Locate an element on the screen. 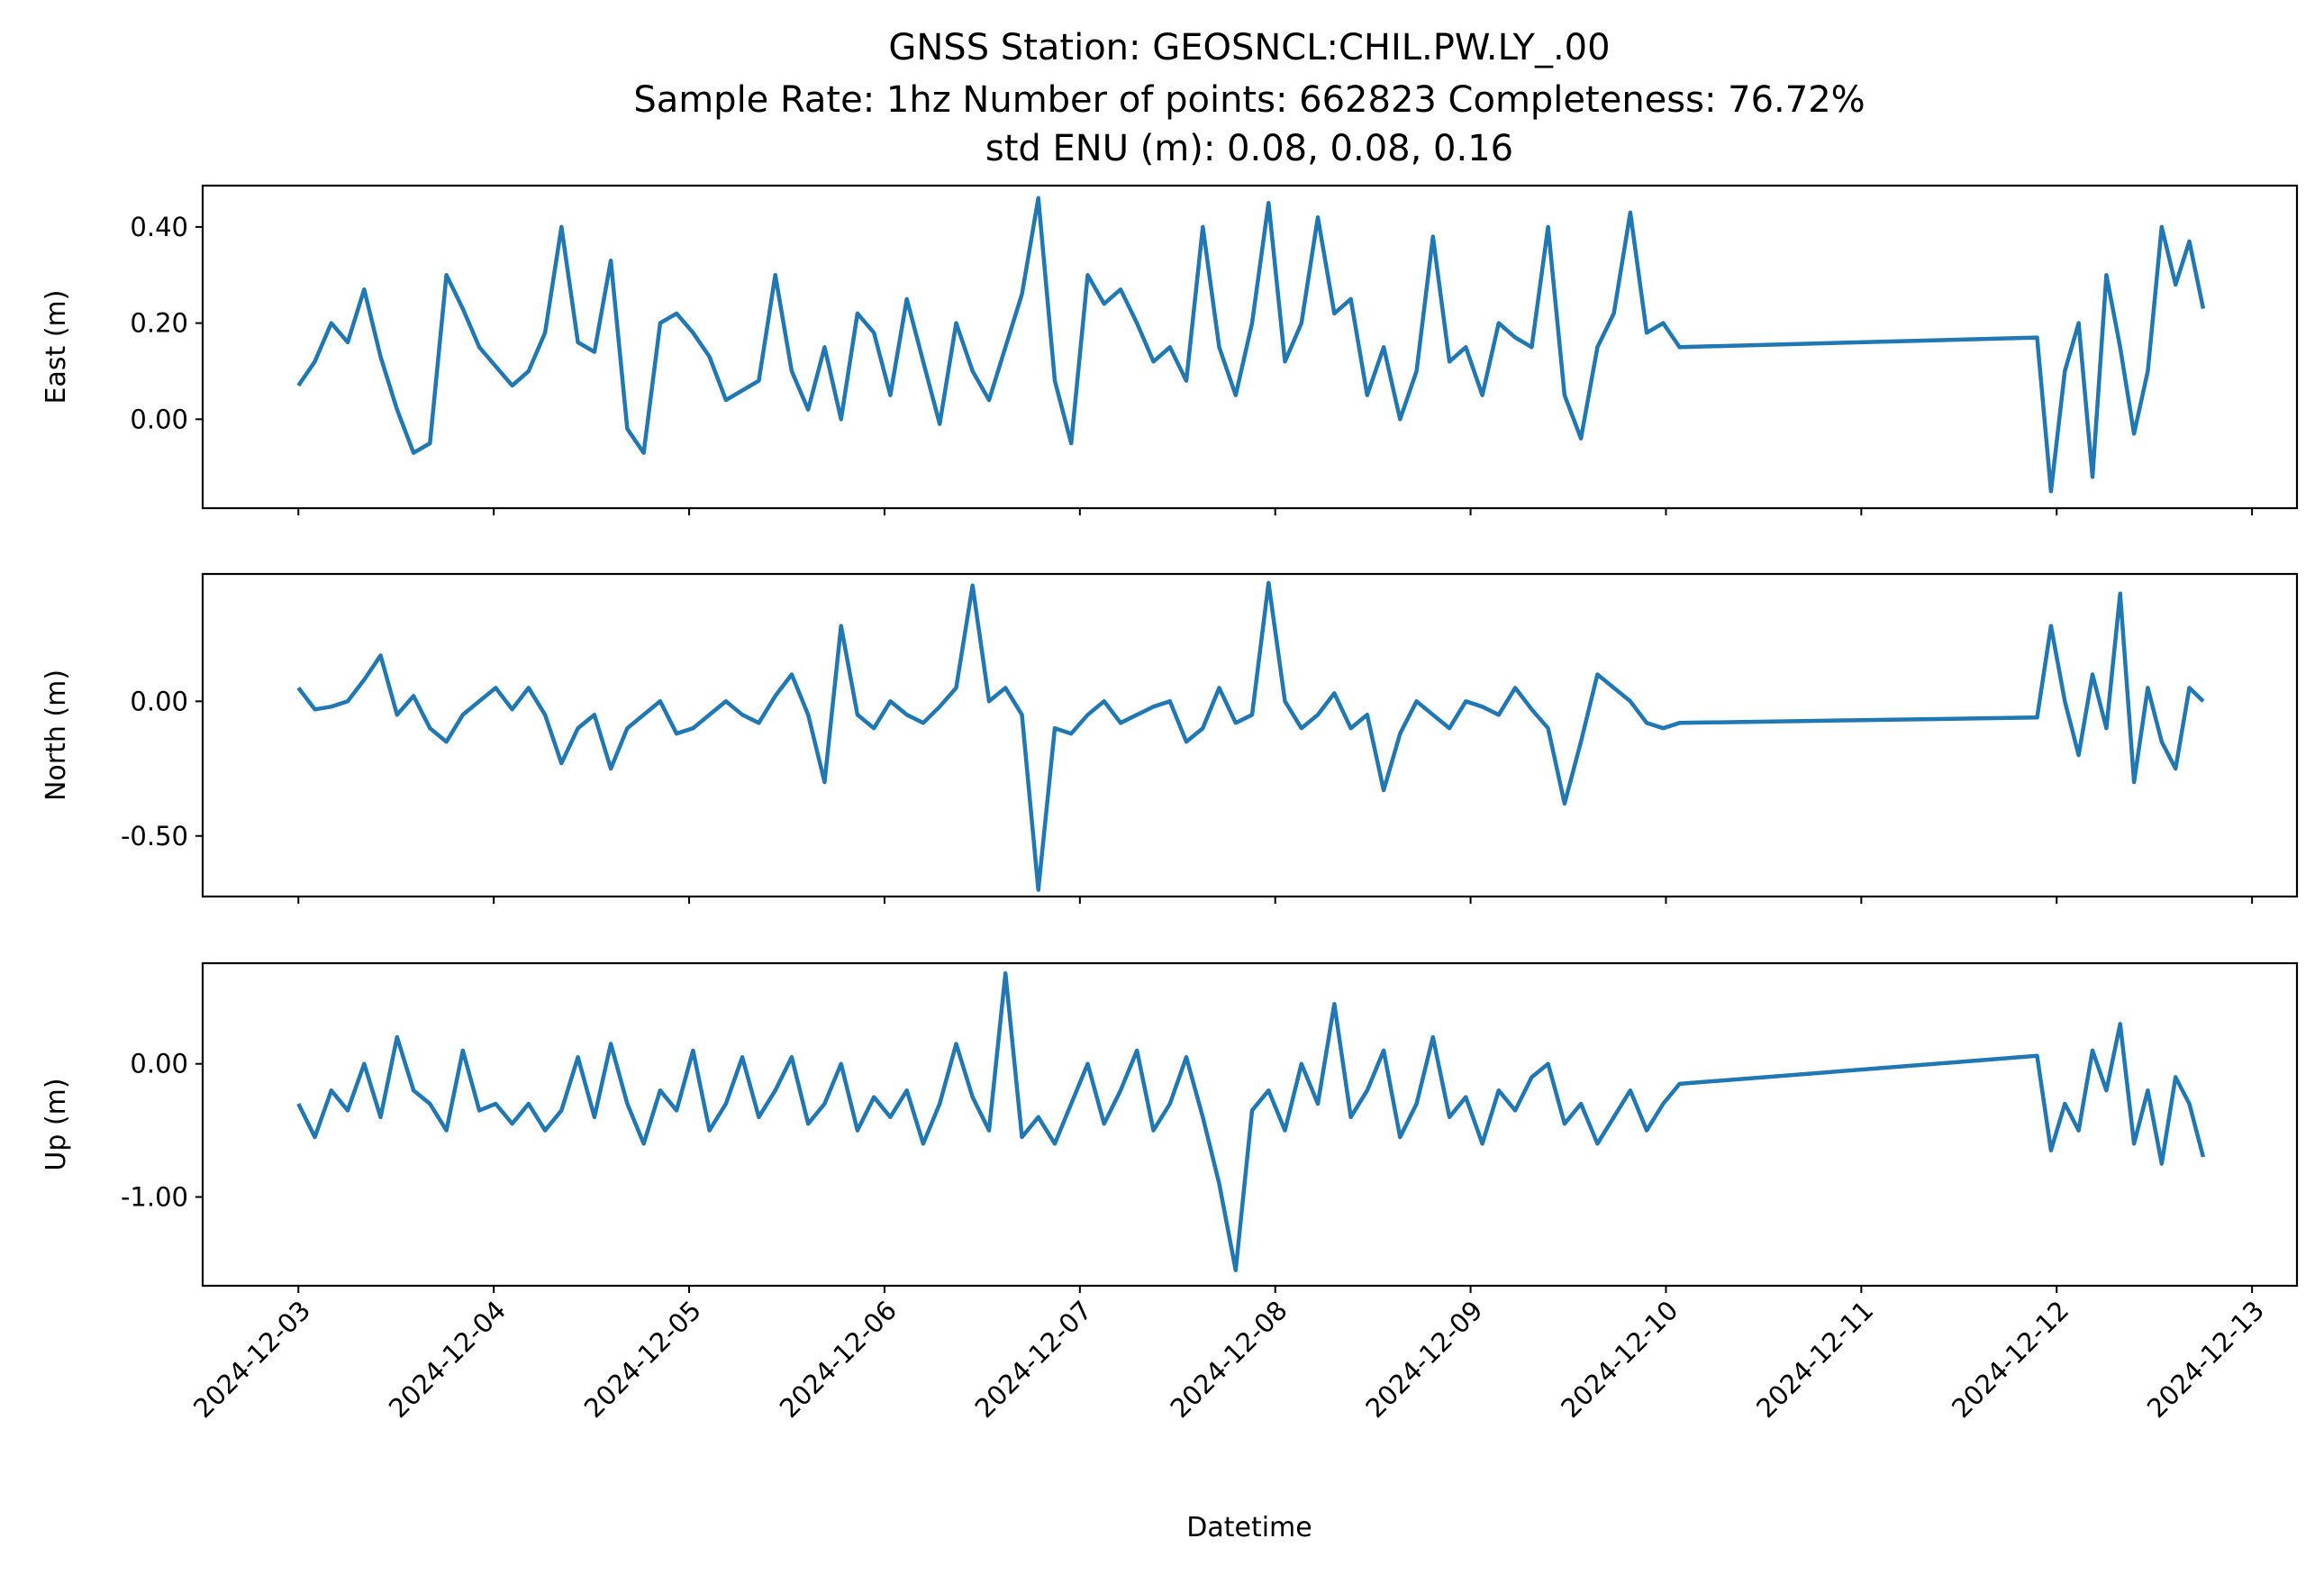 The width and height of the screenshot is (2324, 1575). xtick-label: 2024-12-11 is located at coordinates (1815, 1359).